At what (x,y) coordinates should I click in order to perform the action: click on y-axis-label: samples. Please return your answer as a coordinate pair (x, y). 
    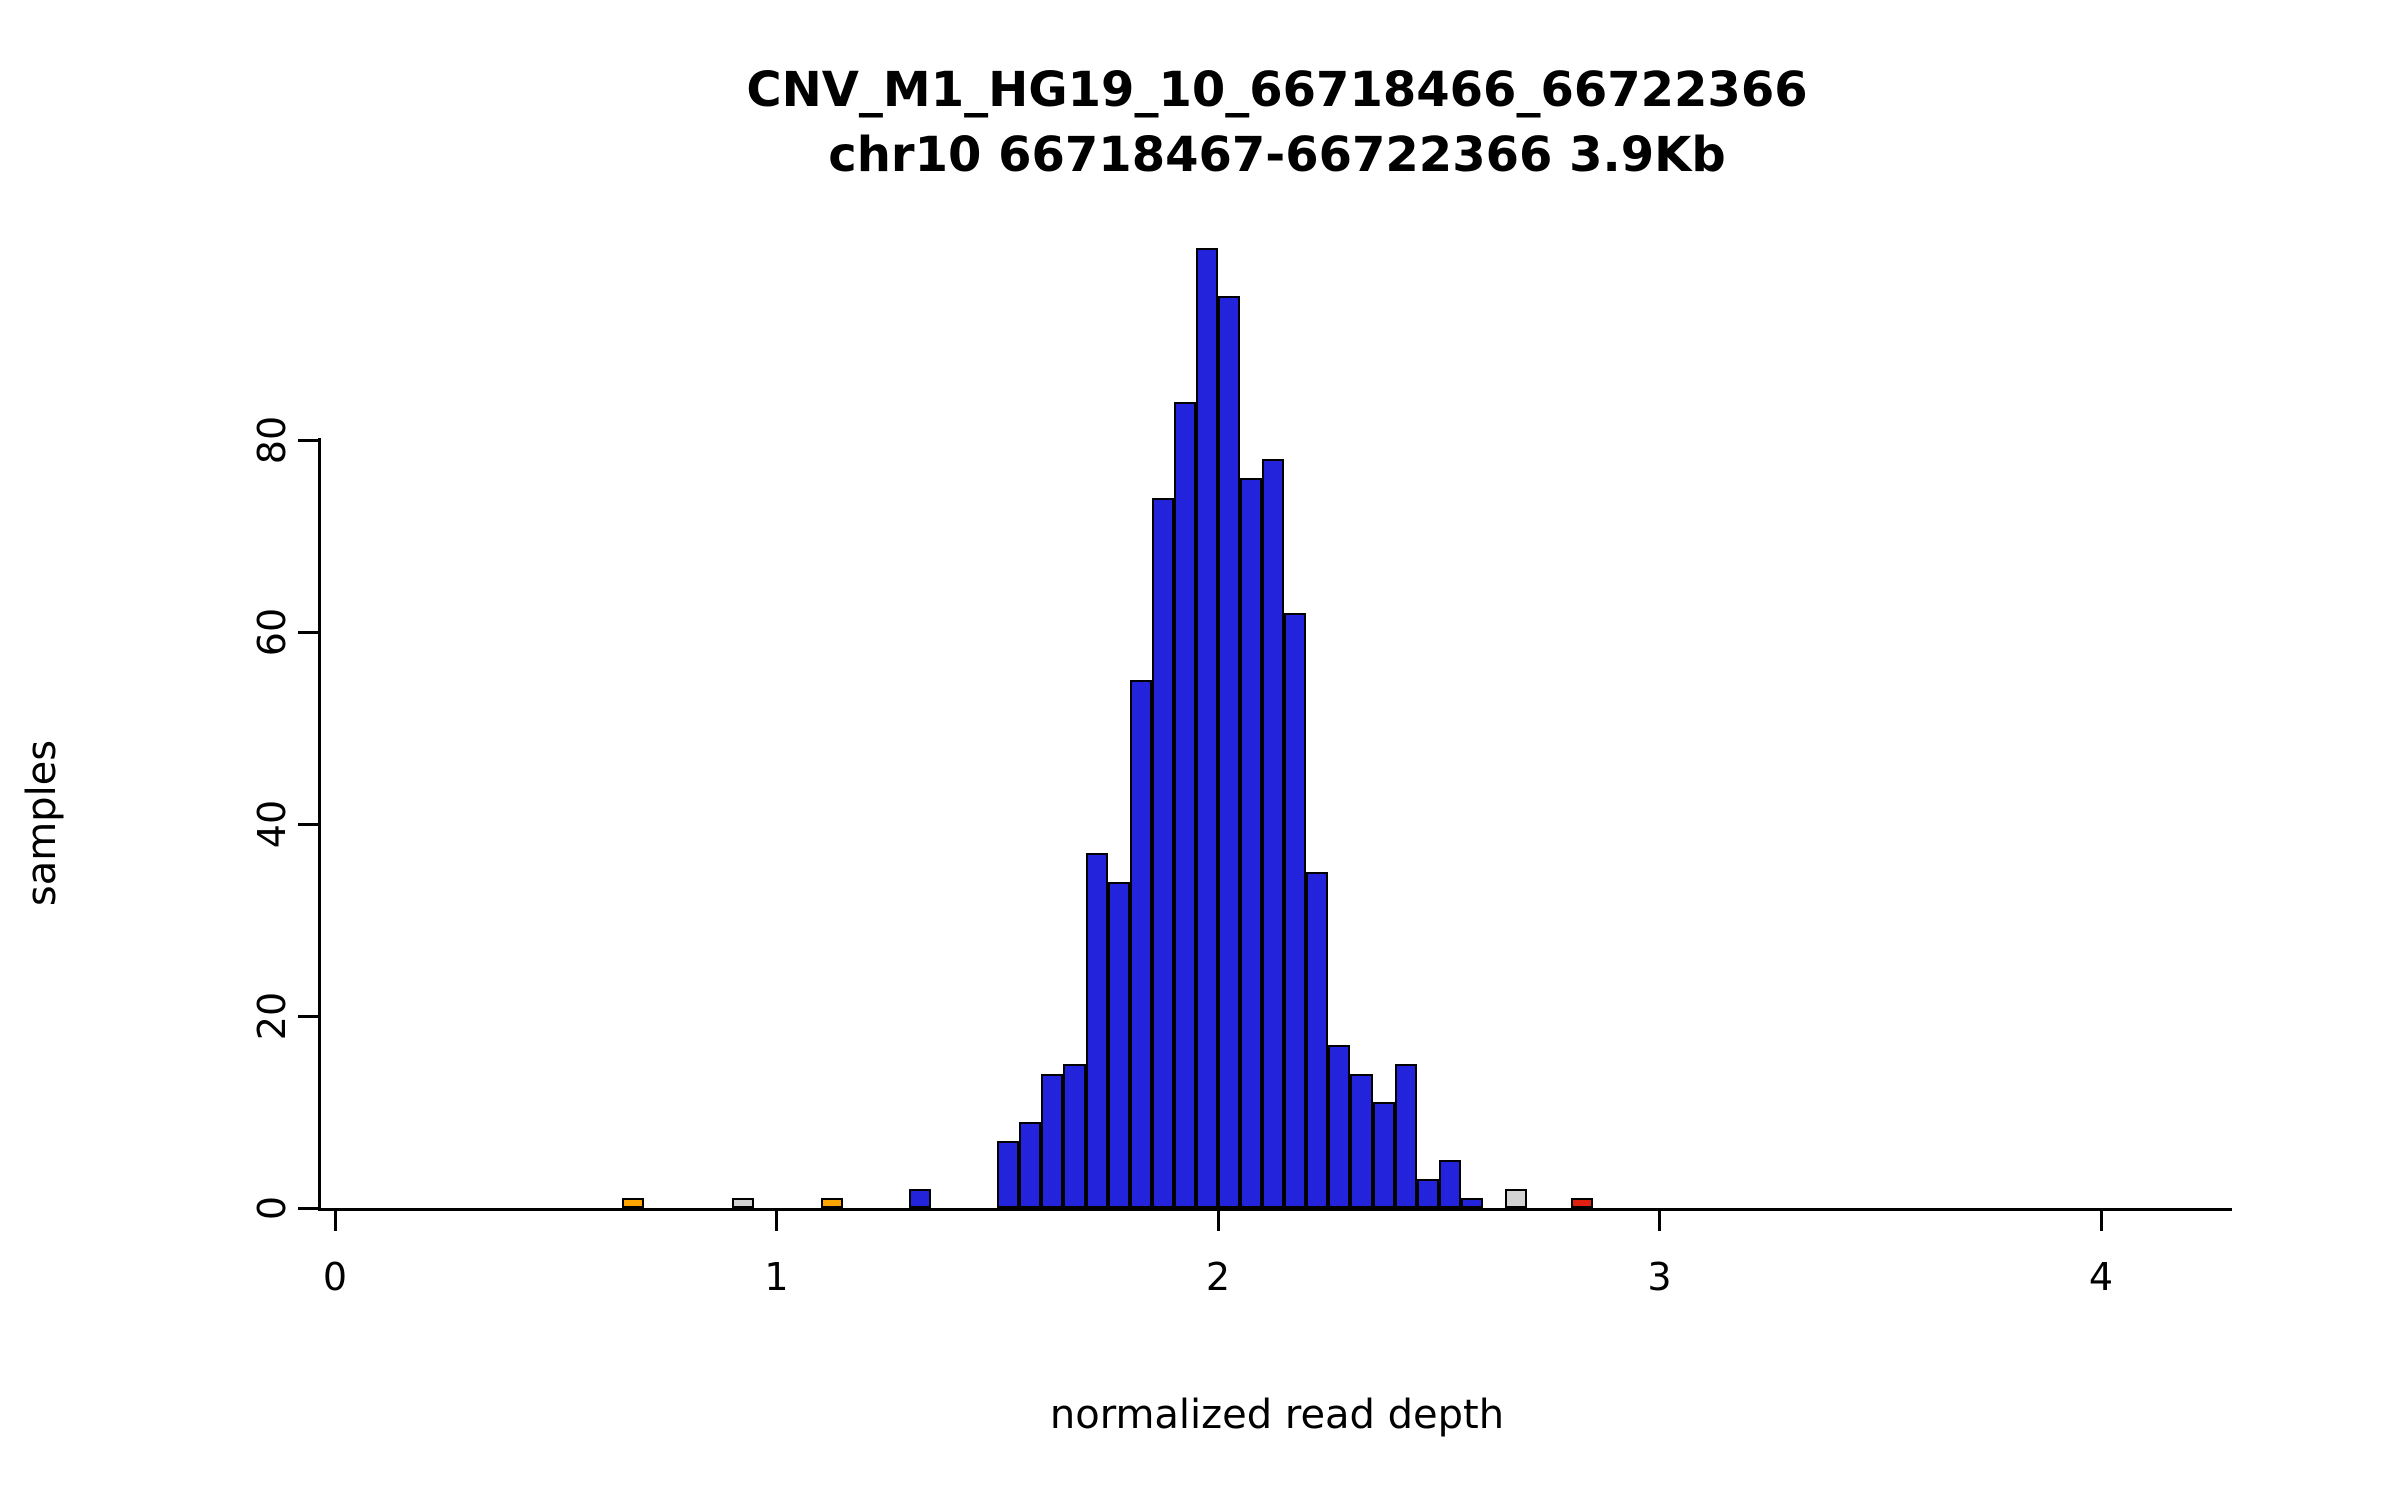
    Looking at the image, I should click on (42, 823).